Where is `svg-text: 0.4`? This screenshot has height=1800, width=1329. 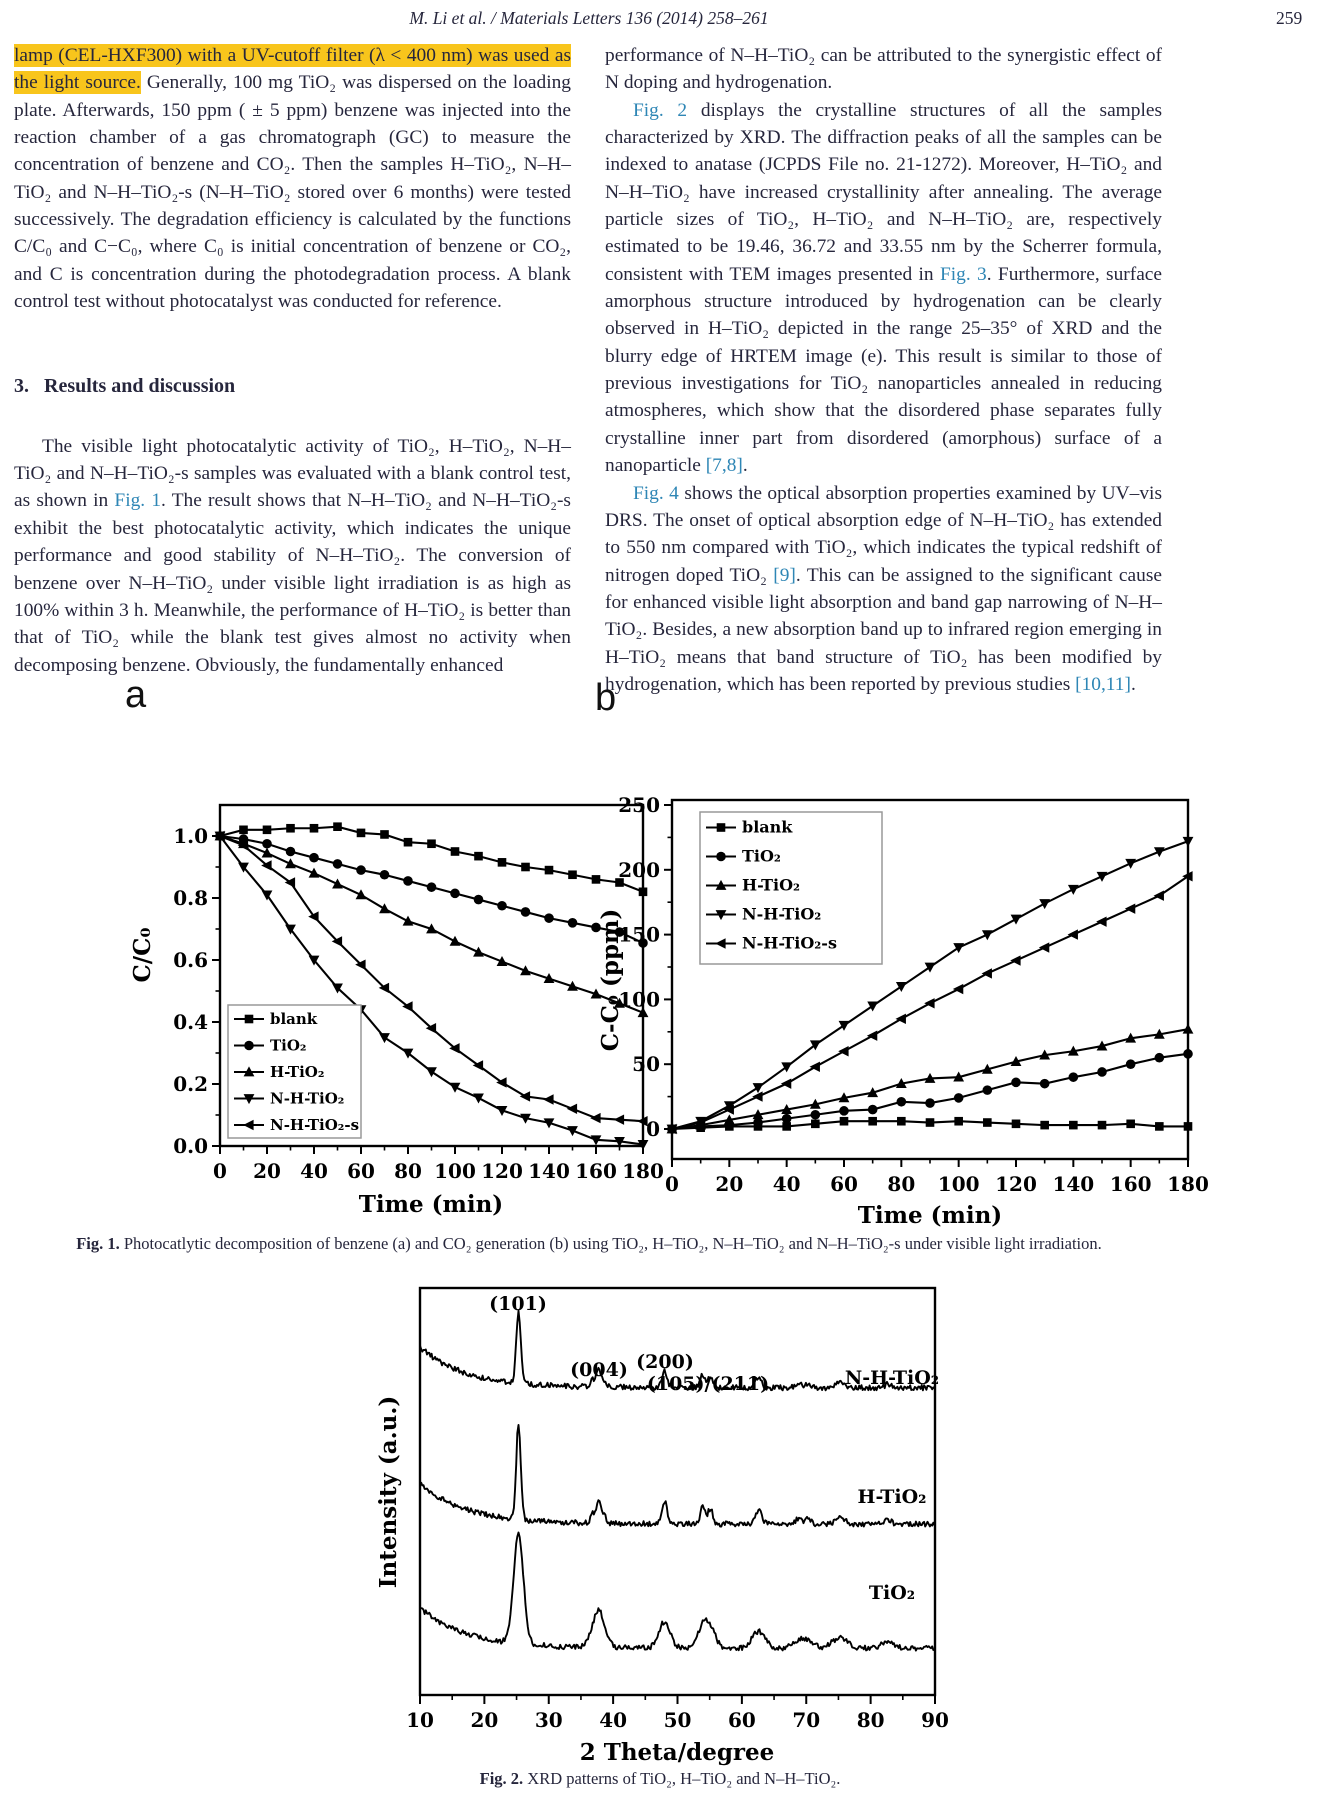
svg-text: 0.4 is located at coordinates (190, 1022).